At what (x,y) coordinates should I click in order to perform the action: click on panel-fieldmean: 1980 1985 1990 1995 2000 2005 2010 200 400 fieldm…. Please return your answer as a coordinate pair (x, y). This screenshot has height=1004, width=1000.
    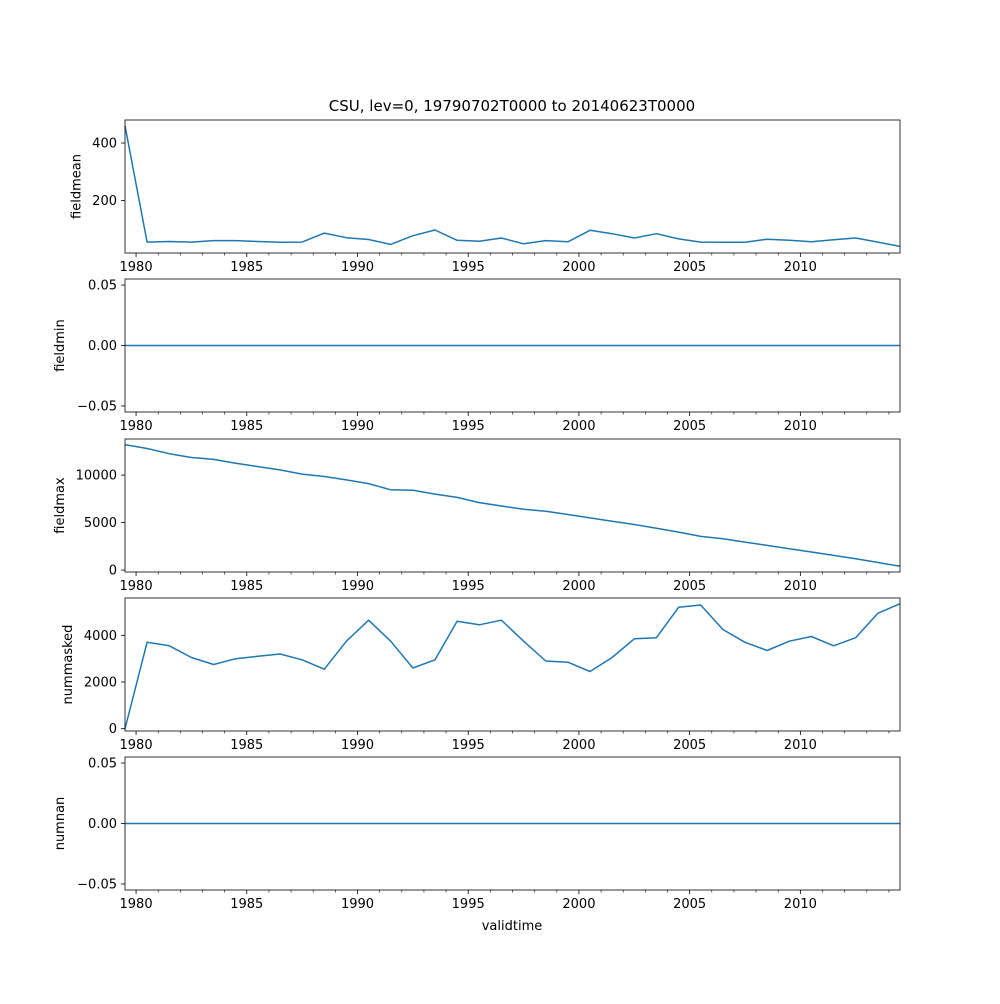
    Looking at the image, I should click on (485, 197).